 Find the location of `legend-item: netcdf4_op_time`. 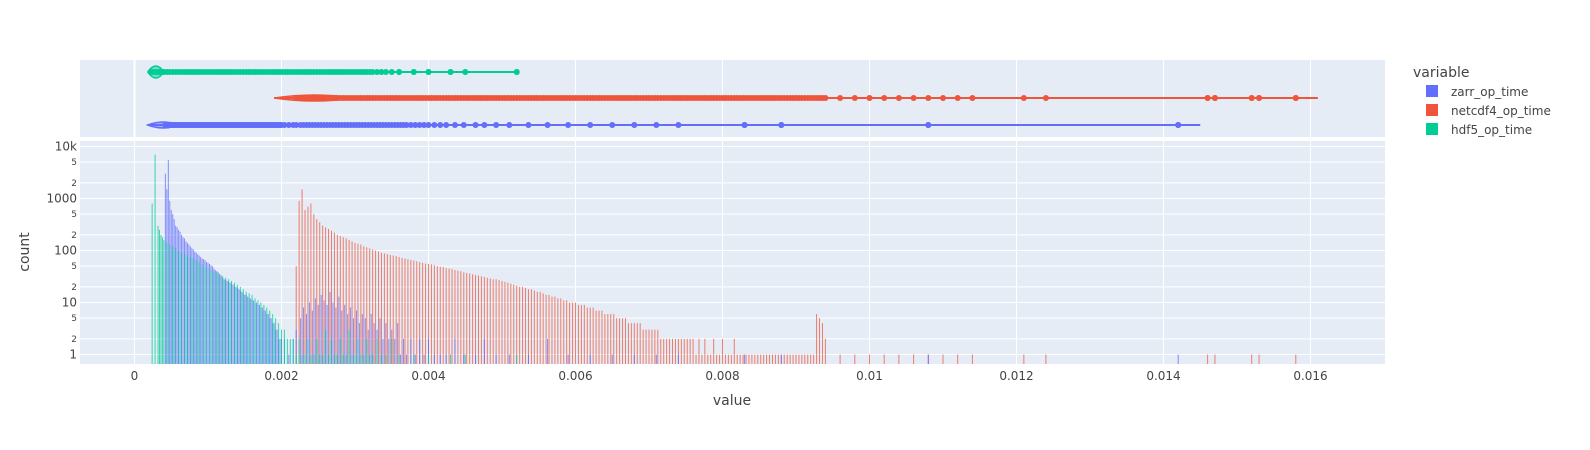

legend-item: netcdf4_op_time is located at coordinates (1488, 111).